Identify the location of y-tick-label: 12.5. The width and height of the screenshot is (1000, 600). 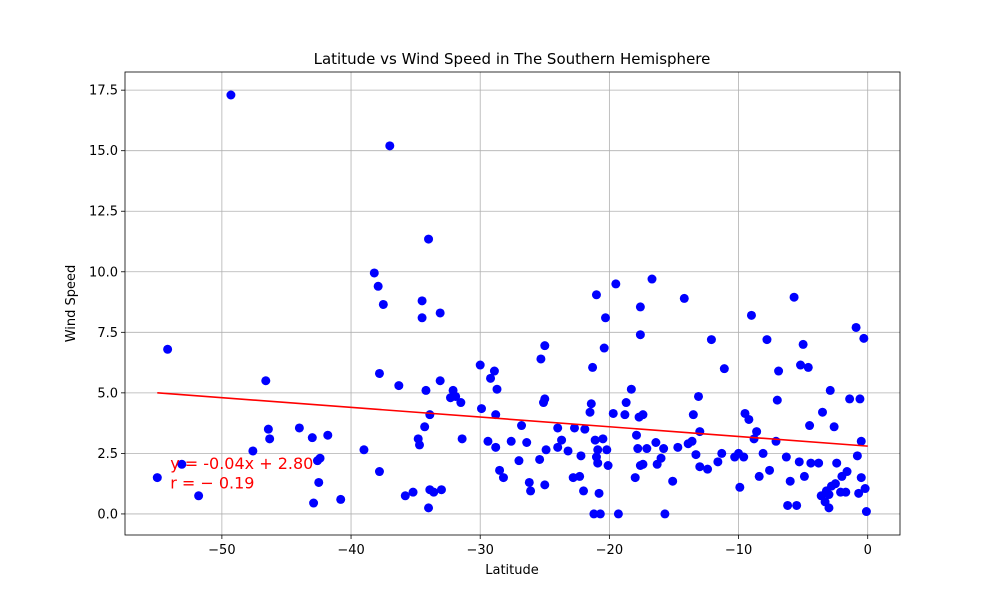
(103, 212).